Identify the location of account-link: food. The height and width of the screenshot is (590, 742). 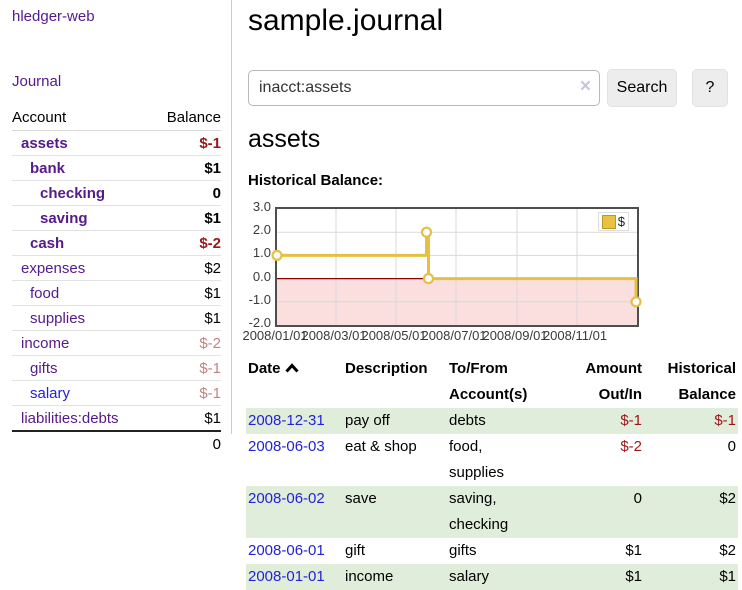
(45, 293).